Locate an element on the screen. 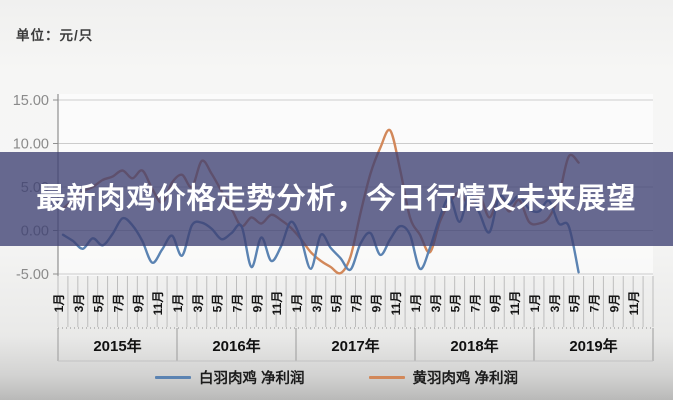  y-axis-label: -5.00 is located at coordinates (32, 275).